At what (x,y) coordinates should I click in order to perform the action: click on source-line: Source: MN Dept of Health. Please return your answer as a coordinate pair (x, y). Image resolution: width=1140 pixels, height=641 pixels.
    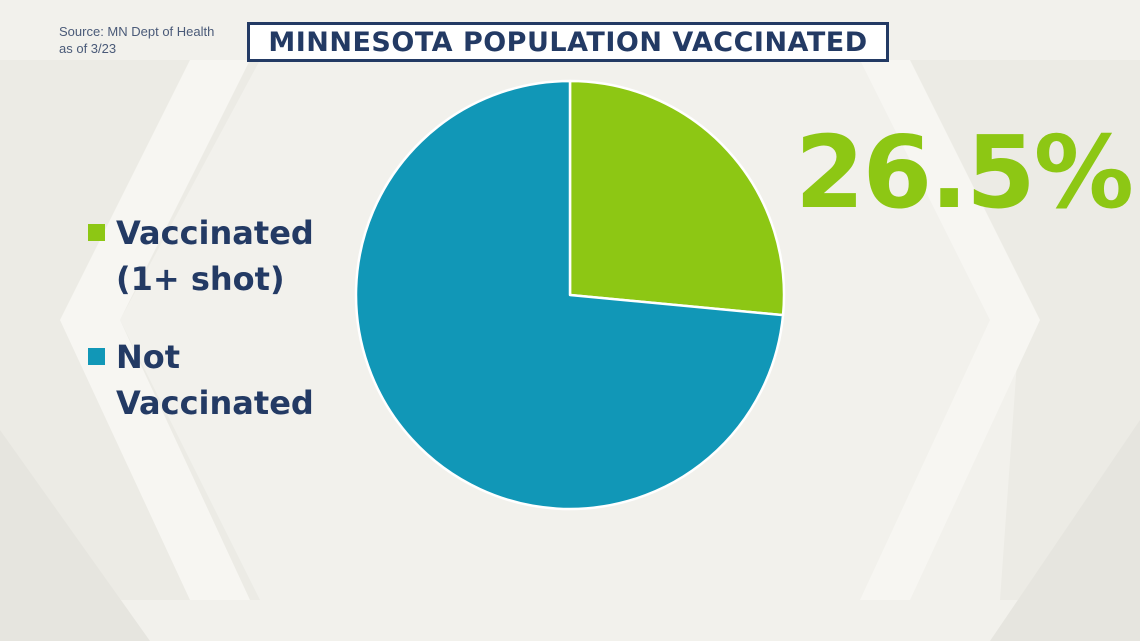
    Looking at the image, I should click on (137, 31).